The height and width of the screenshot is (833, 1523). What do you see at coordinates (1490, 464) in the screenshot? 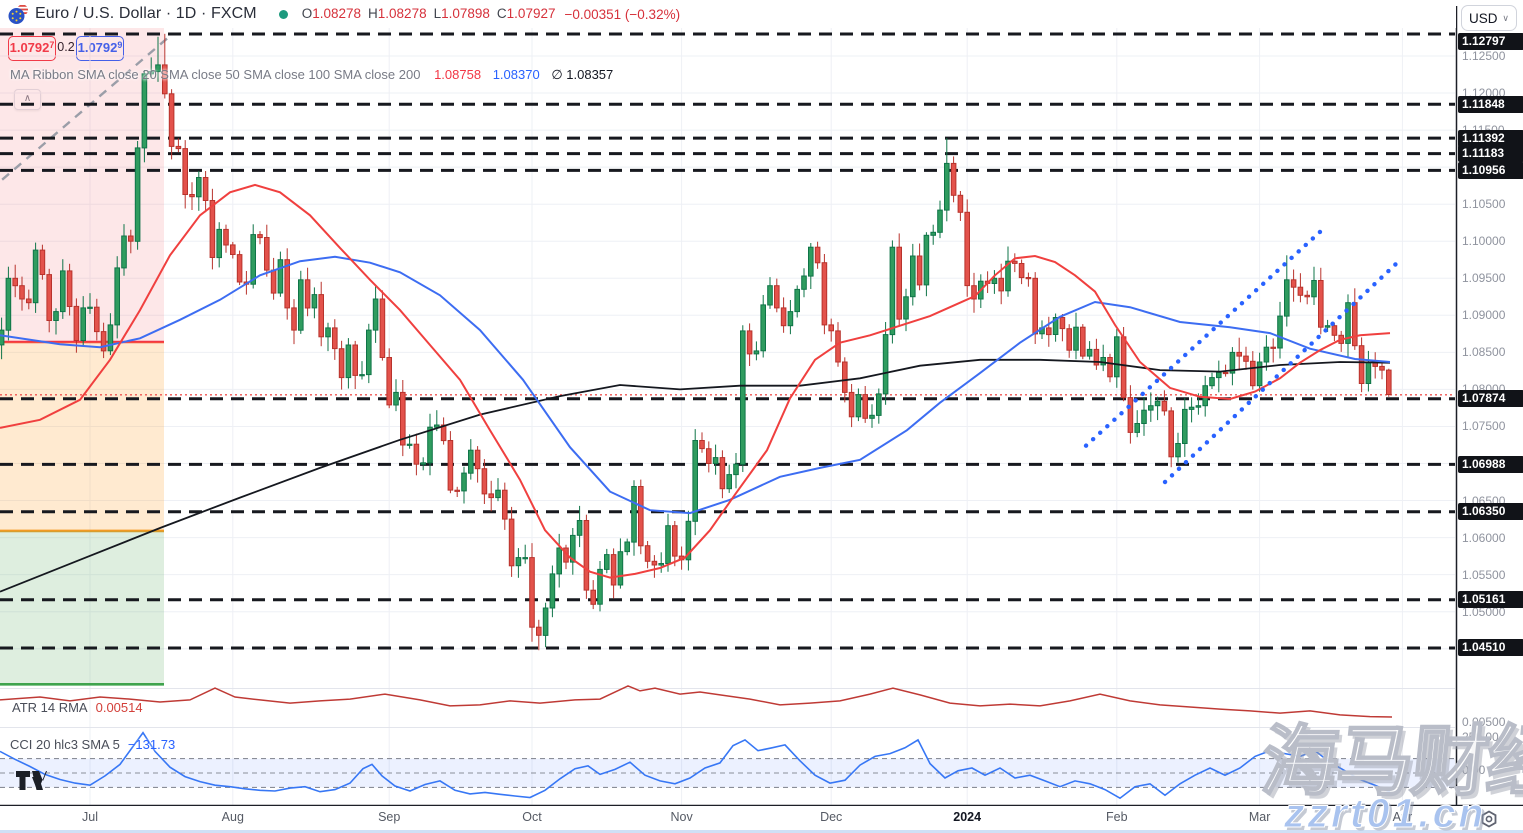
I see `level-price-chip: 1.06988` at bounding box center [1490, 464].